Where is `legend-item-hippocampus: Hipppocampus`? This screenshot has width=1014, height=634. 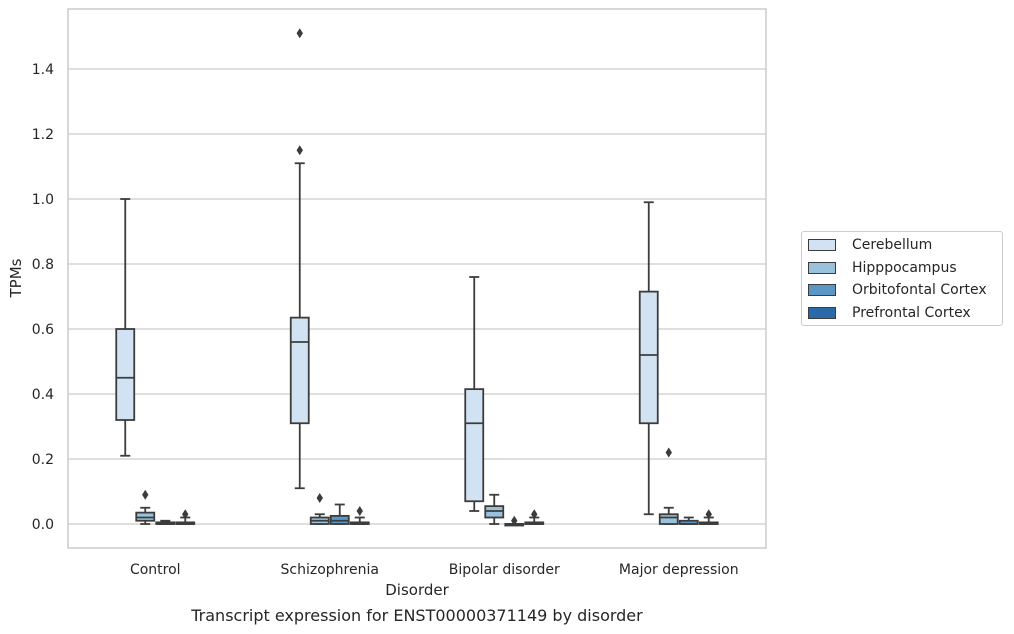
legend-item-hippocampus: Hipppocampus is located at coordinates (882, 268).